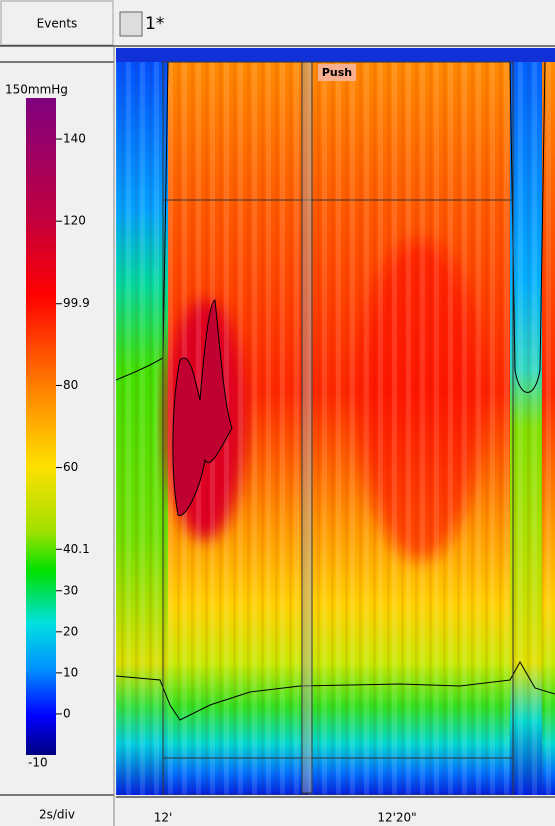  Describe the element at coordinates (335, 55) in the screenshot. I see `top-band` at that location.